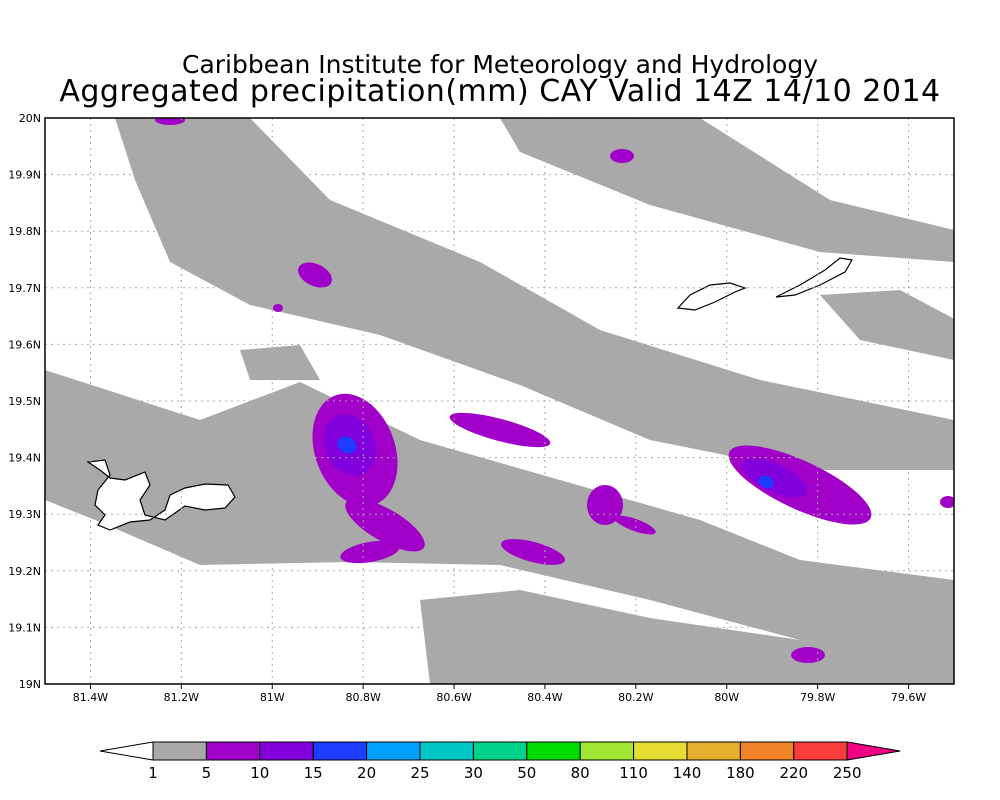  What do you see at coordinates (740, 773) in the screenshot?
I see `colorbar-label: 180` at bounding box center [740, 773].